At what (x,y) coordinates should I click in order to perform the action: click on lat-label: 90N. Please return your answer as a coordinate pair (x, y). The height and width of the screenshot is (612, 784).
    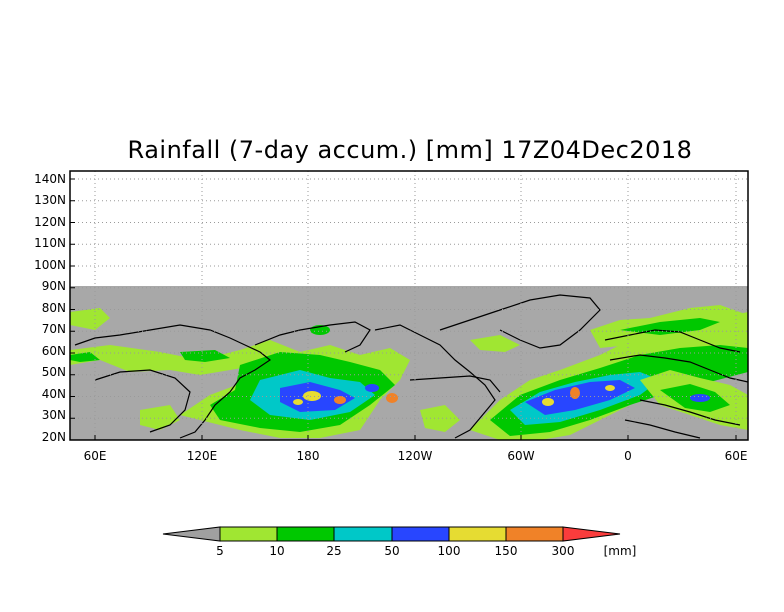
    Looking at the image, I should click on (54, 286).